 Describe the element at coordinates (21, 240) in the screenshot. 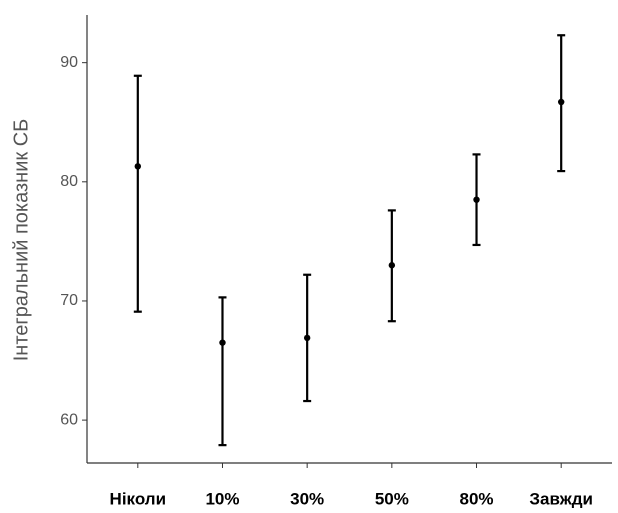

I see `y-axis-title: Інтегральний показник СБ` at that location.